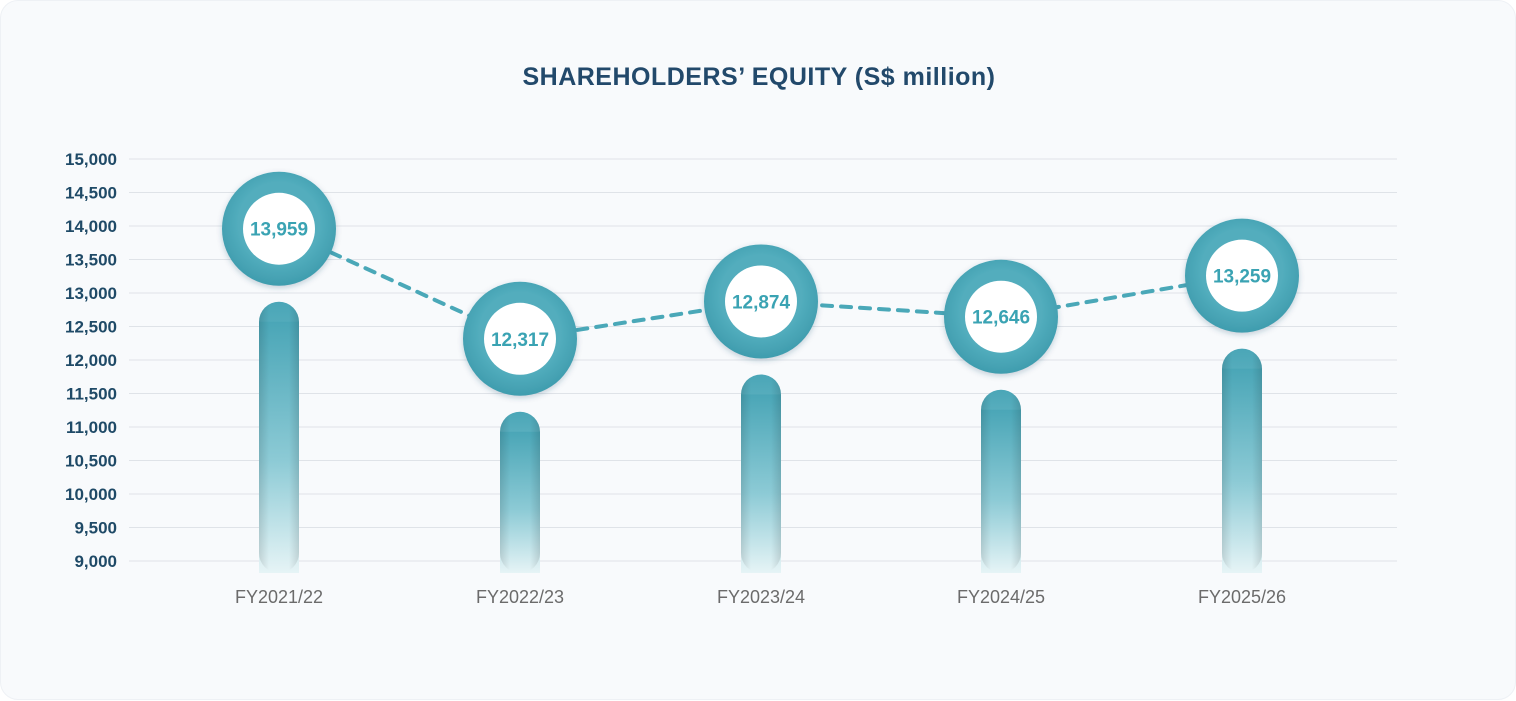  What do you see at coordinates (1242, 597) in the screenshot?
I see `x-tick-label: FY2025/26` at bounding box center [1242, 597].